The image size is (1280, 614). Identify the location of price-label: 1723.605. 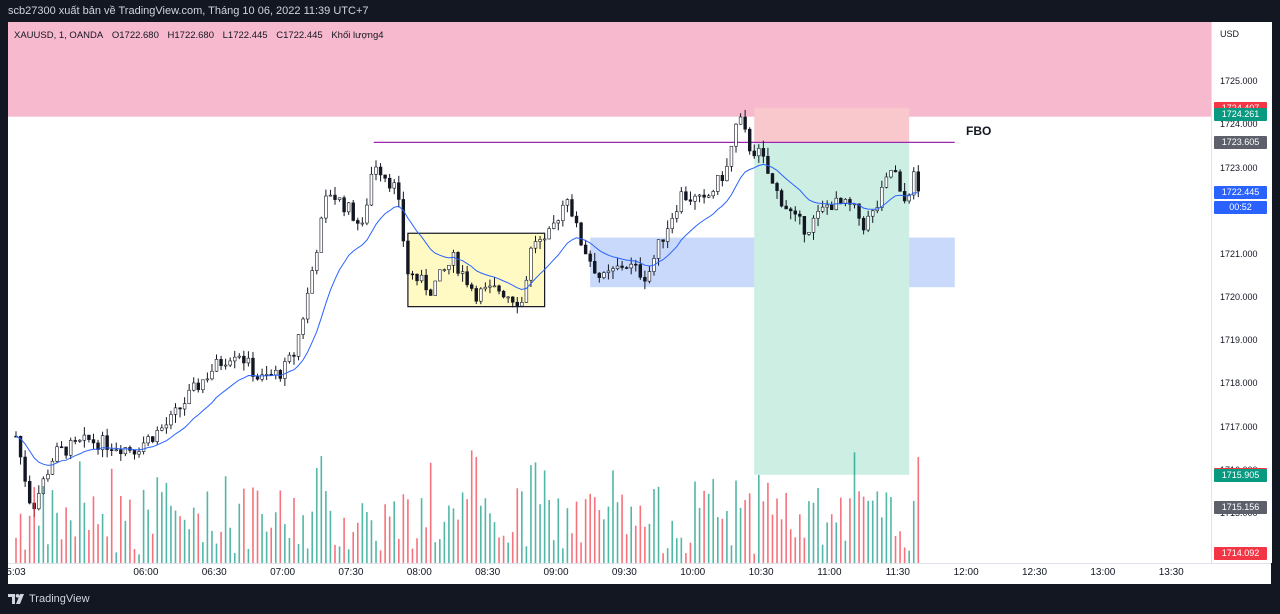
(1240, 143).